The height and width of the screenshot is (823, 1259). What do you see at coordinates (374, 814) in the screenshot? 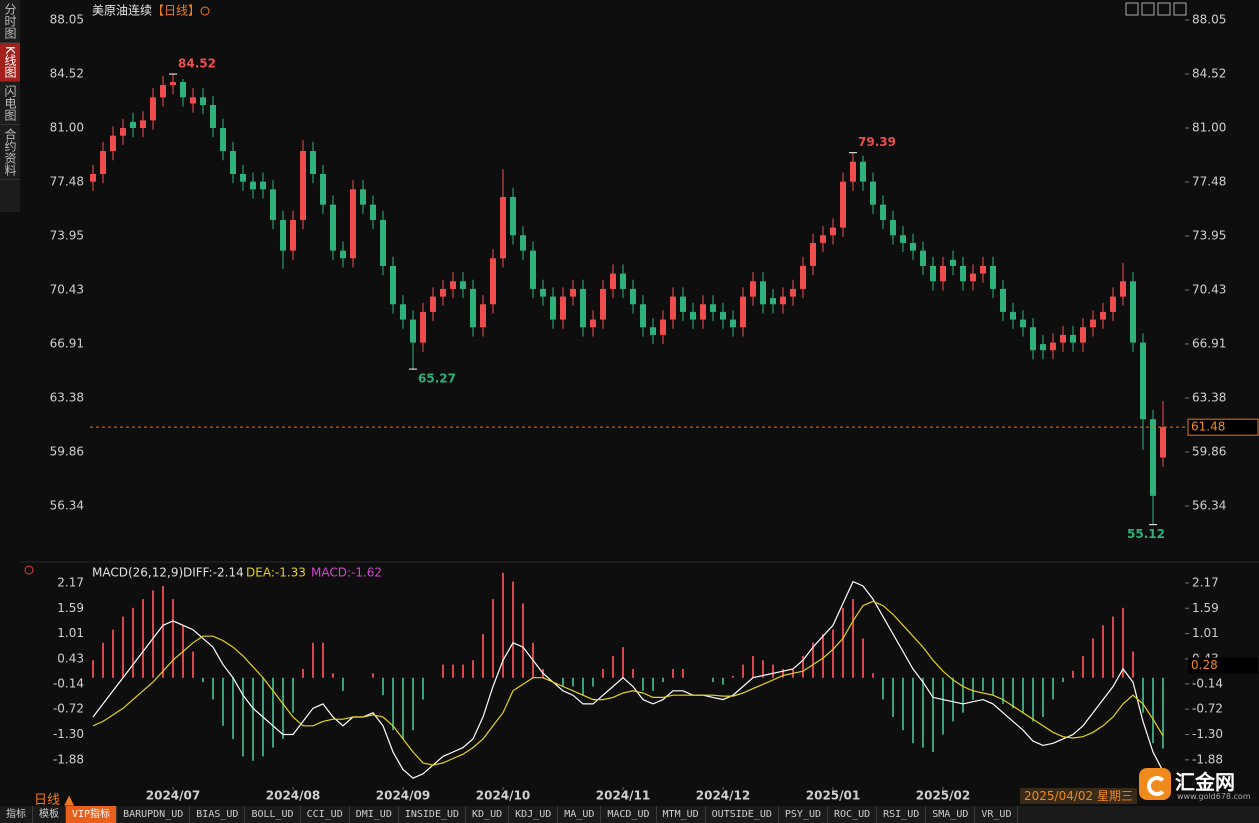
I see `footer-tab: DMI_UD` at bounding box center [374, 814].